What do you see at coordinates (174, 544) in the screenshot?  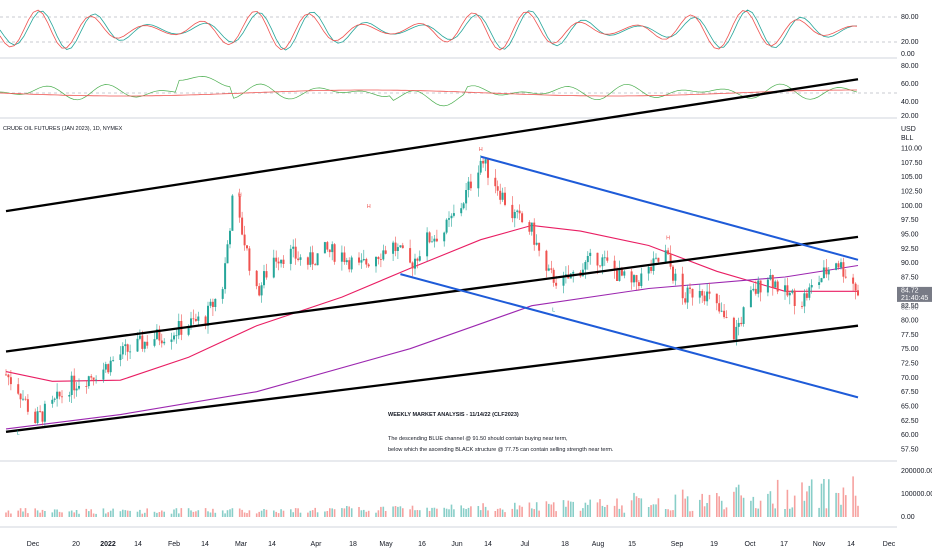 I see `time-axis-label: Feb` at bounding box center [174, 544].